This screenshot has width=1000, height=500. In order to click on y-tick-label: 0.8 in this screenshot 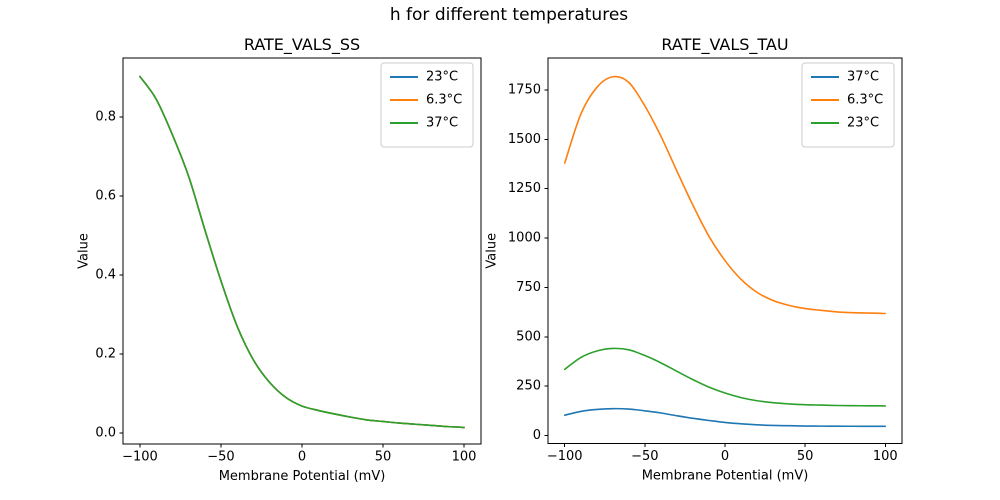, I will do `click(105, 116)`.